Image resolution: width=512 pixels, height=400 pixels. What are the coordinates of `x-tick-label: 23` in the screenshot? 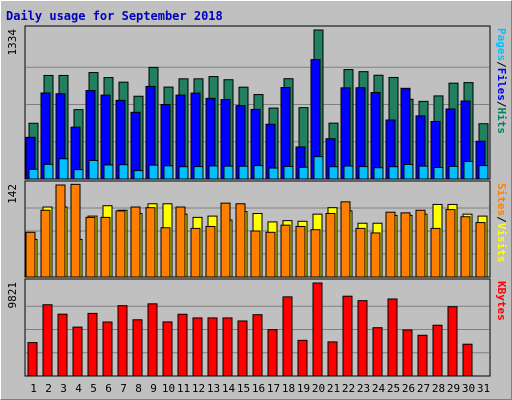 It's located at (363, 388).